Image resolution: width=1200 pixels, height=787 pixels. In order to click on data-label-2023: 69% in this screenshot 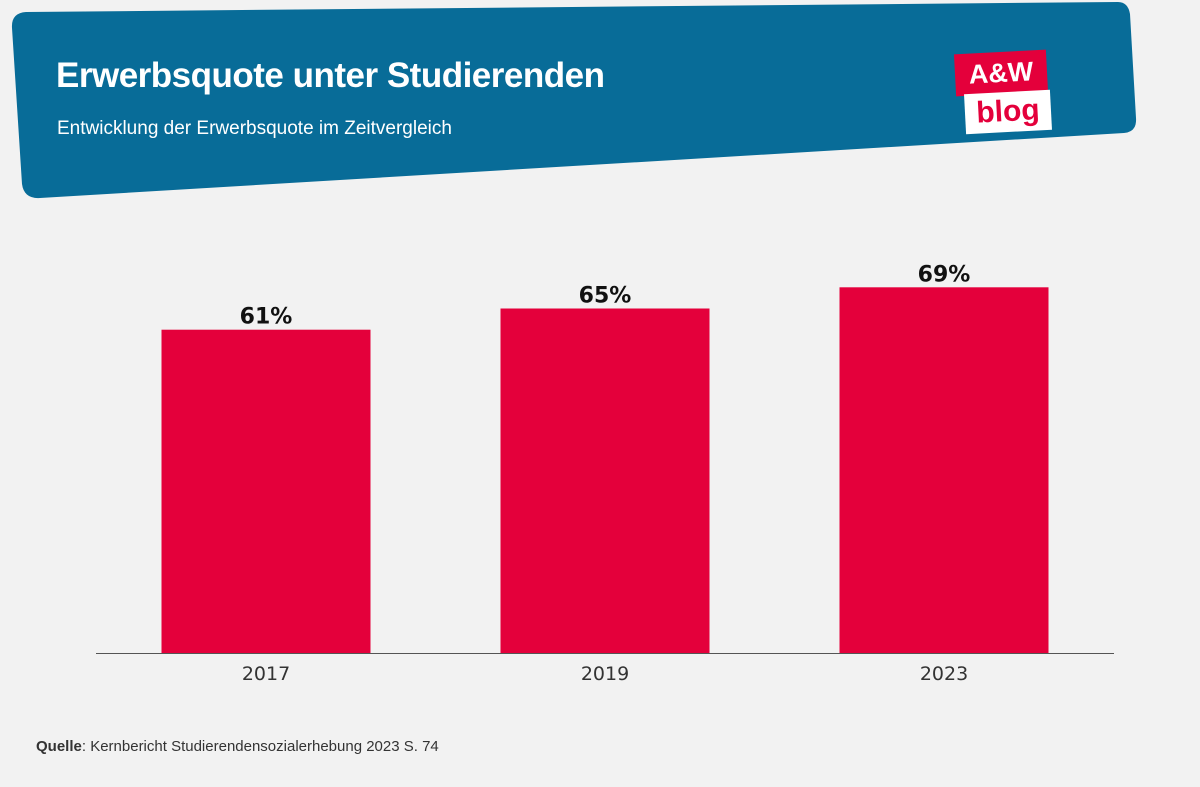, I will do `click(944, 274)`.